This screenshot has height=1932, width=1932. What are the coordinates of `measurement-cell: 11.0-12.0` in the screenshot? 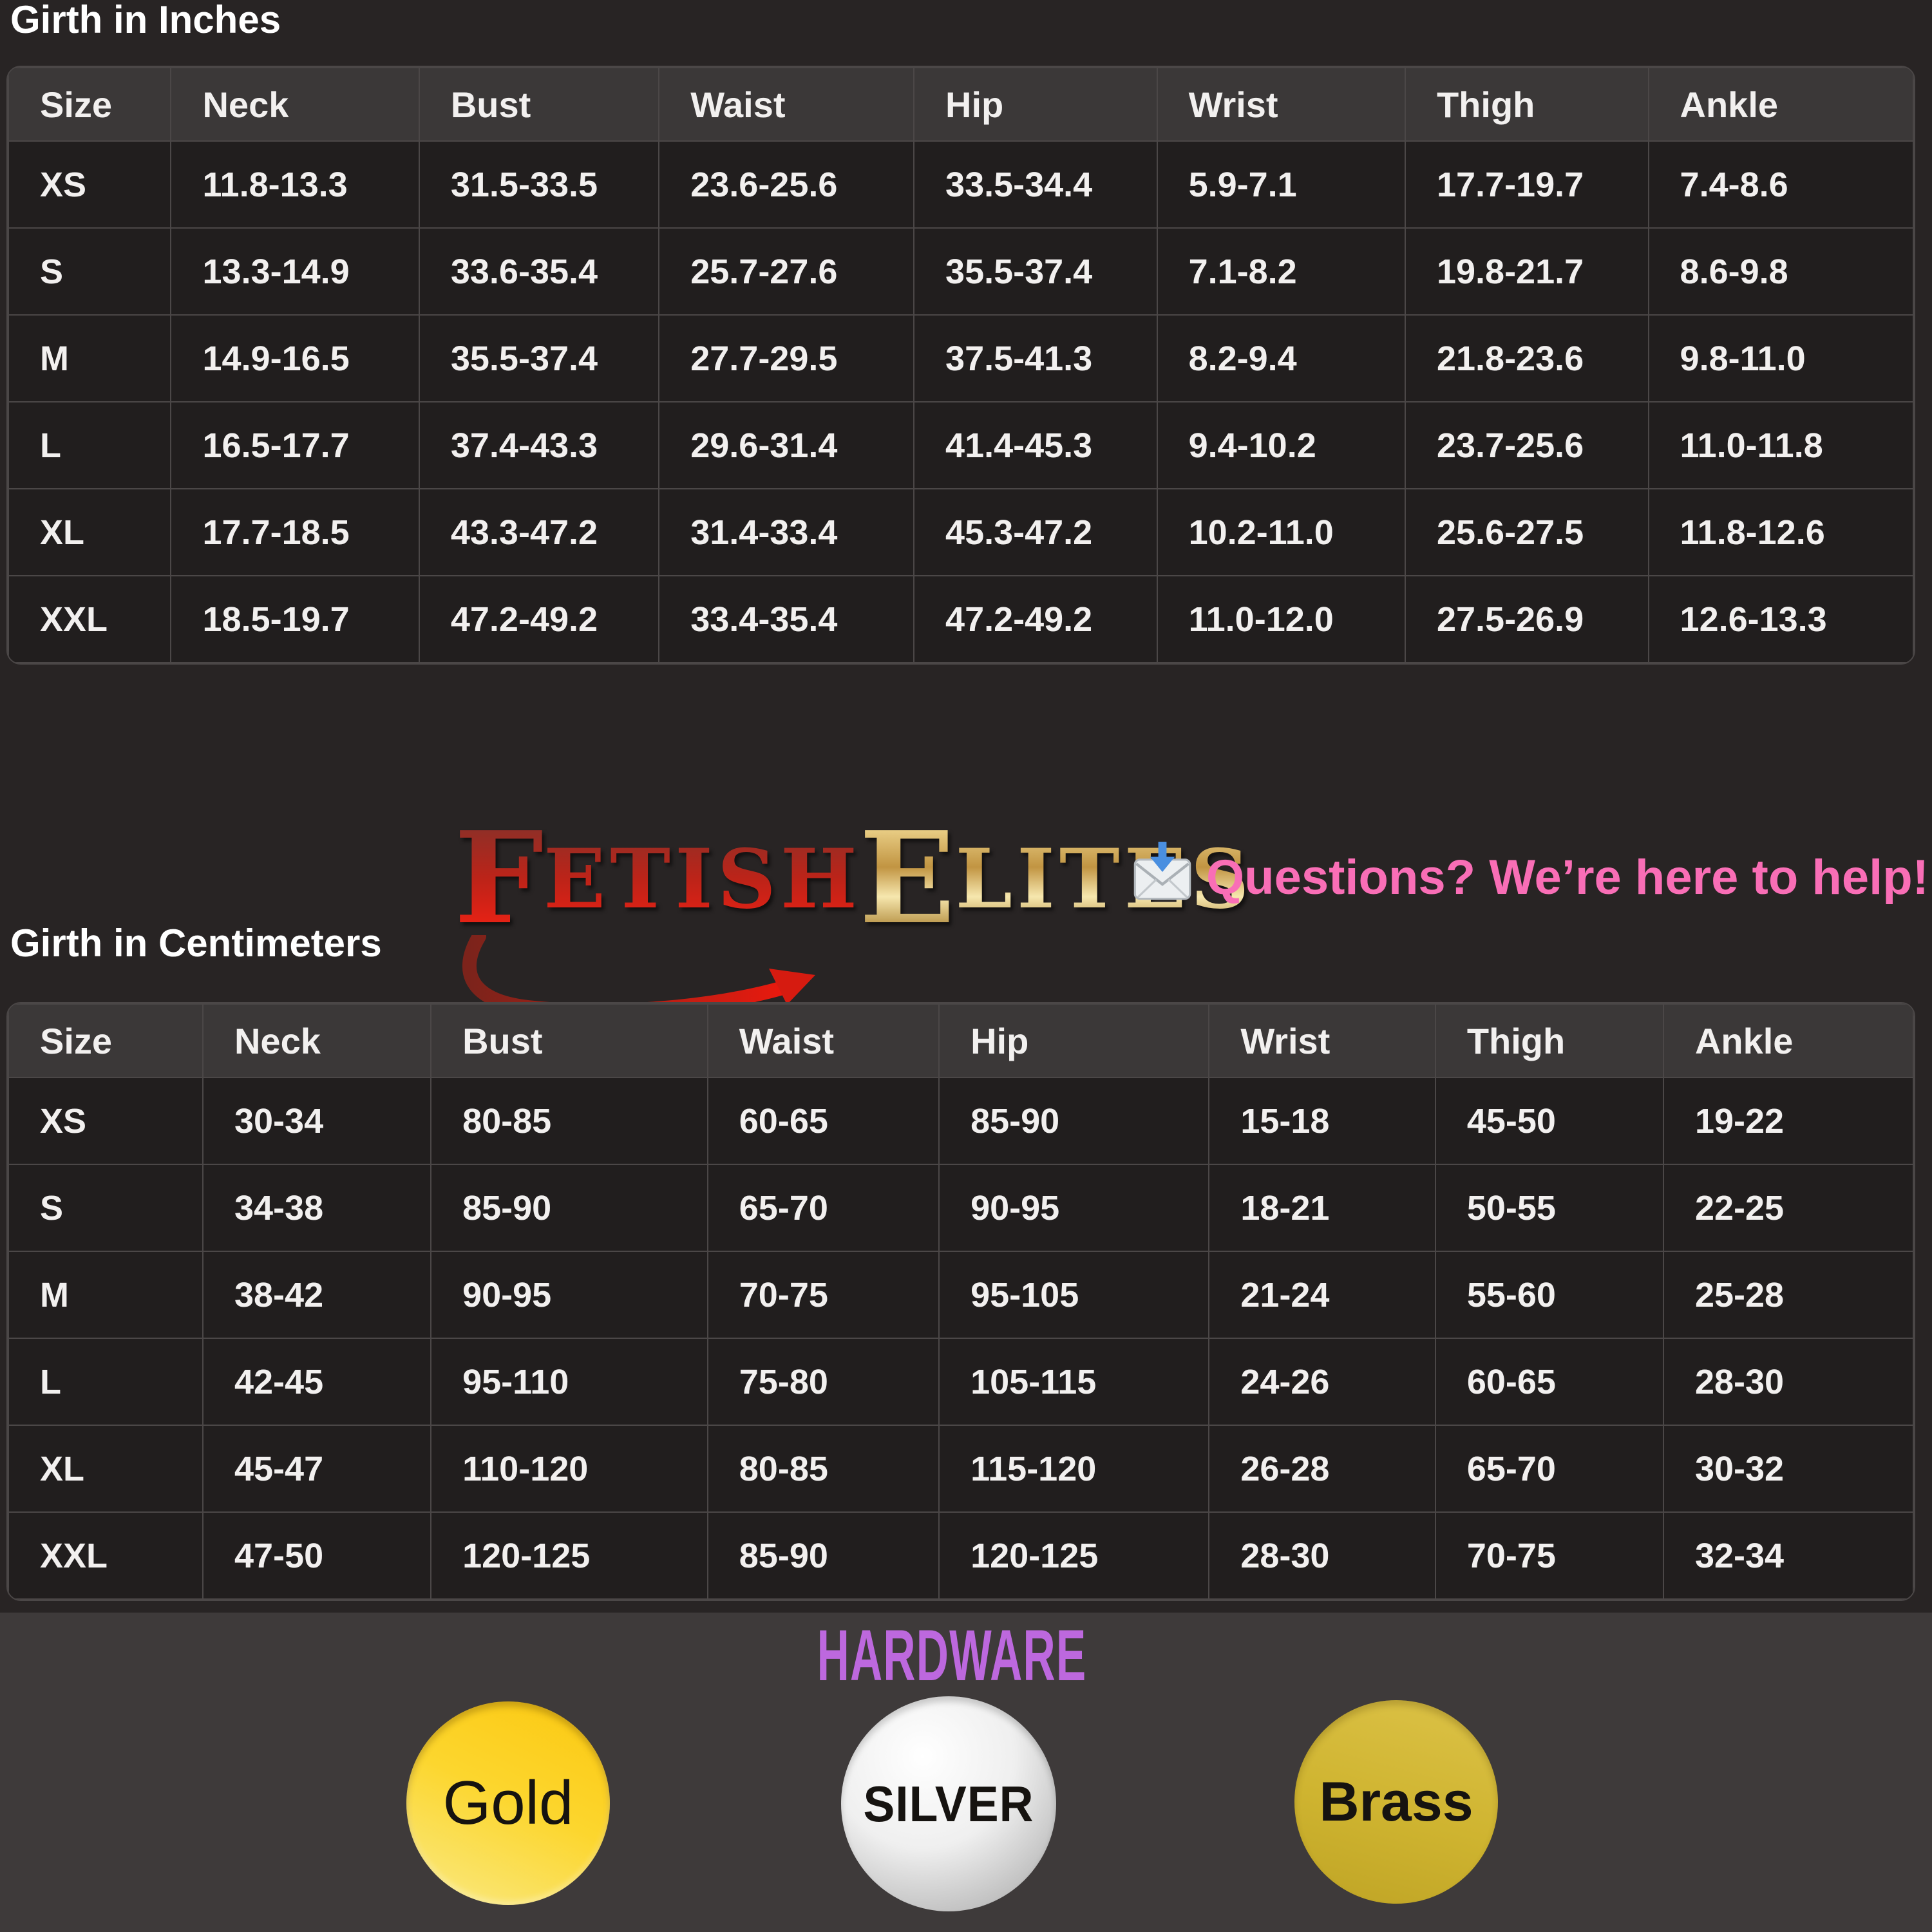 It's located at (1281, 619).